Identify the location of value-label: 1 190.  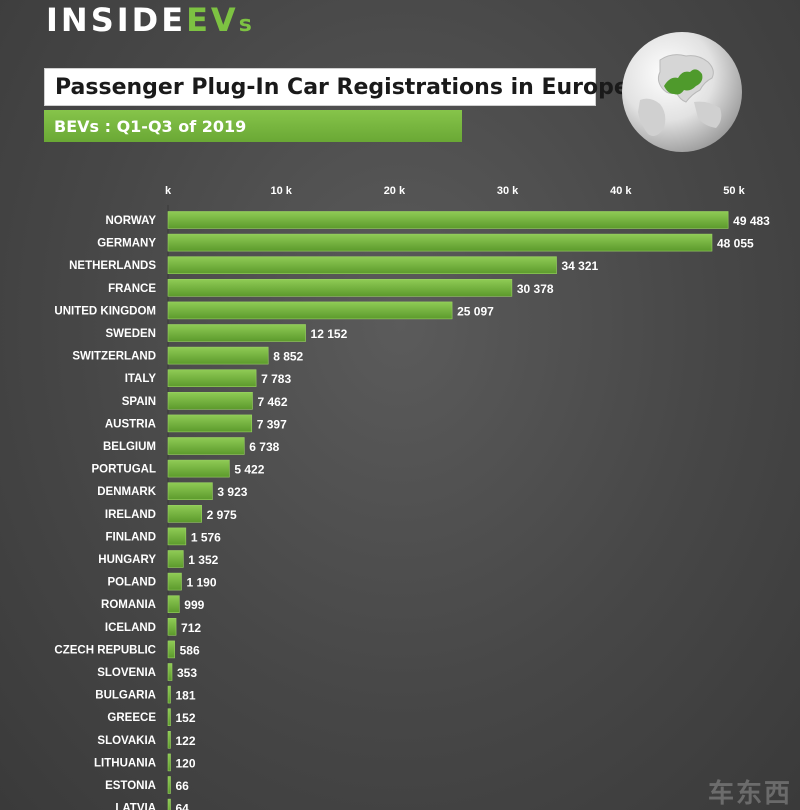
(201, 583).